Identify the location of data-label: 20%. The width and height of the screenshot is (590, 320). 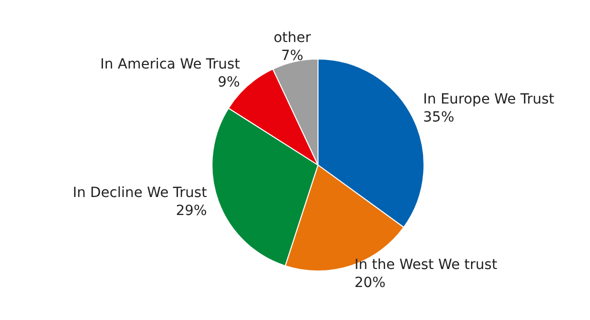
(370, 283).